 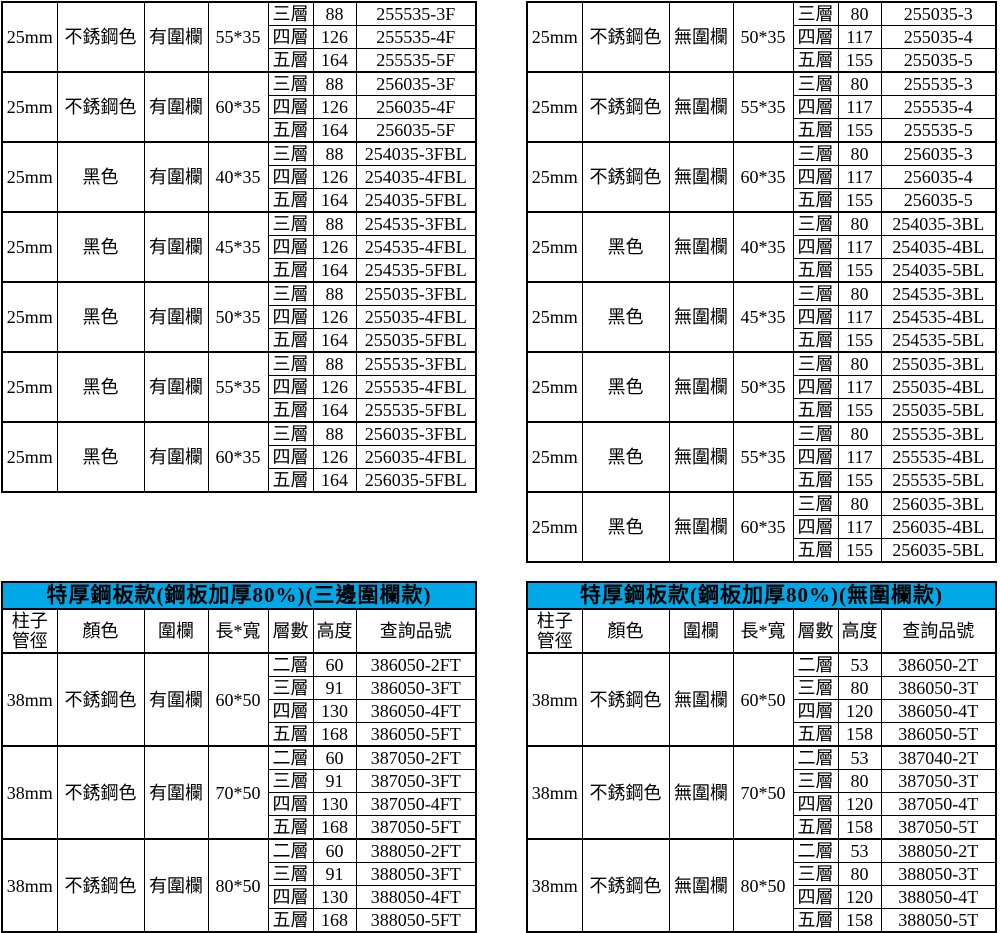 I want to click on table-row: 五層 155 255035-5BL, so click(x=762, y=410).